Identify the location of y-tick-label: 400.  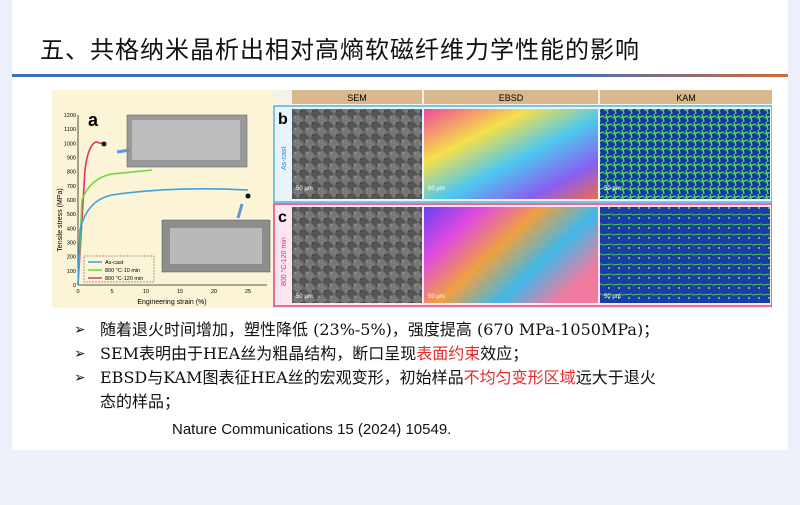
(71, 229).